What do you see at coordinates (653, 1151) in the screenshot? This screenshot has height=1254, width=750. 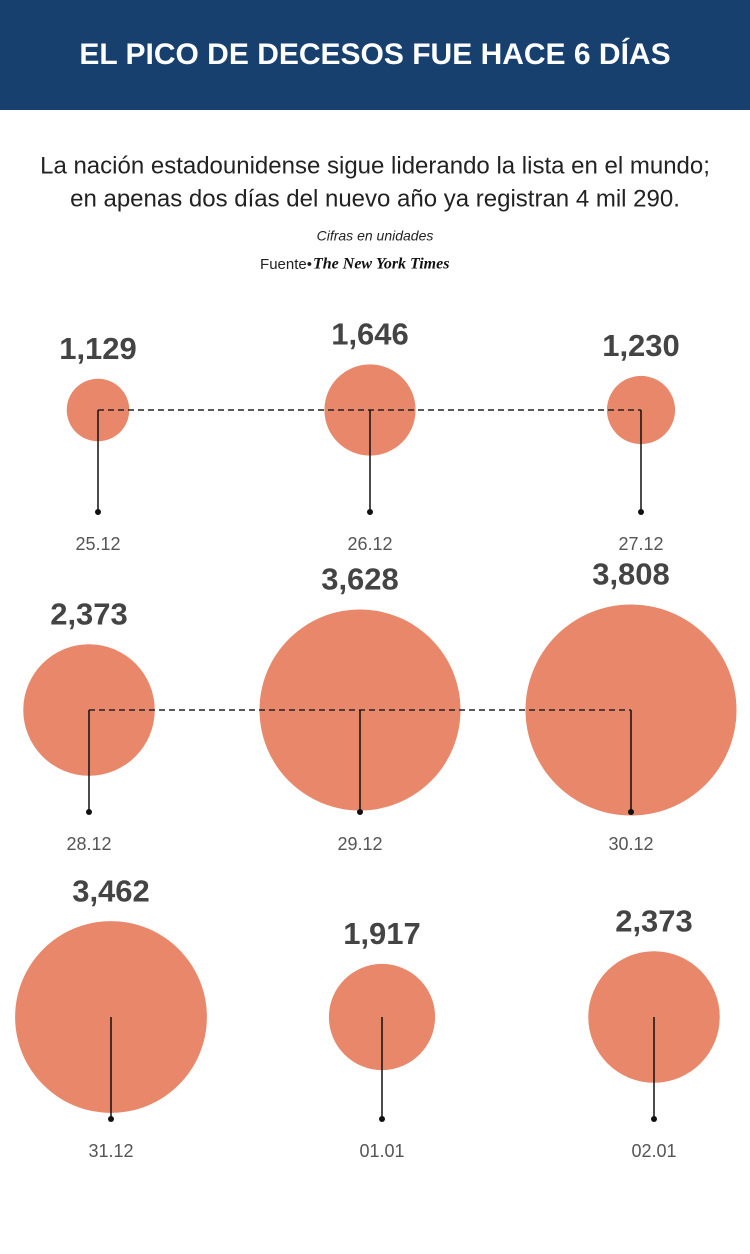 I see `date-label: 02.01` at bounding box center [653, 1151].